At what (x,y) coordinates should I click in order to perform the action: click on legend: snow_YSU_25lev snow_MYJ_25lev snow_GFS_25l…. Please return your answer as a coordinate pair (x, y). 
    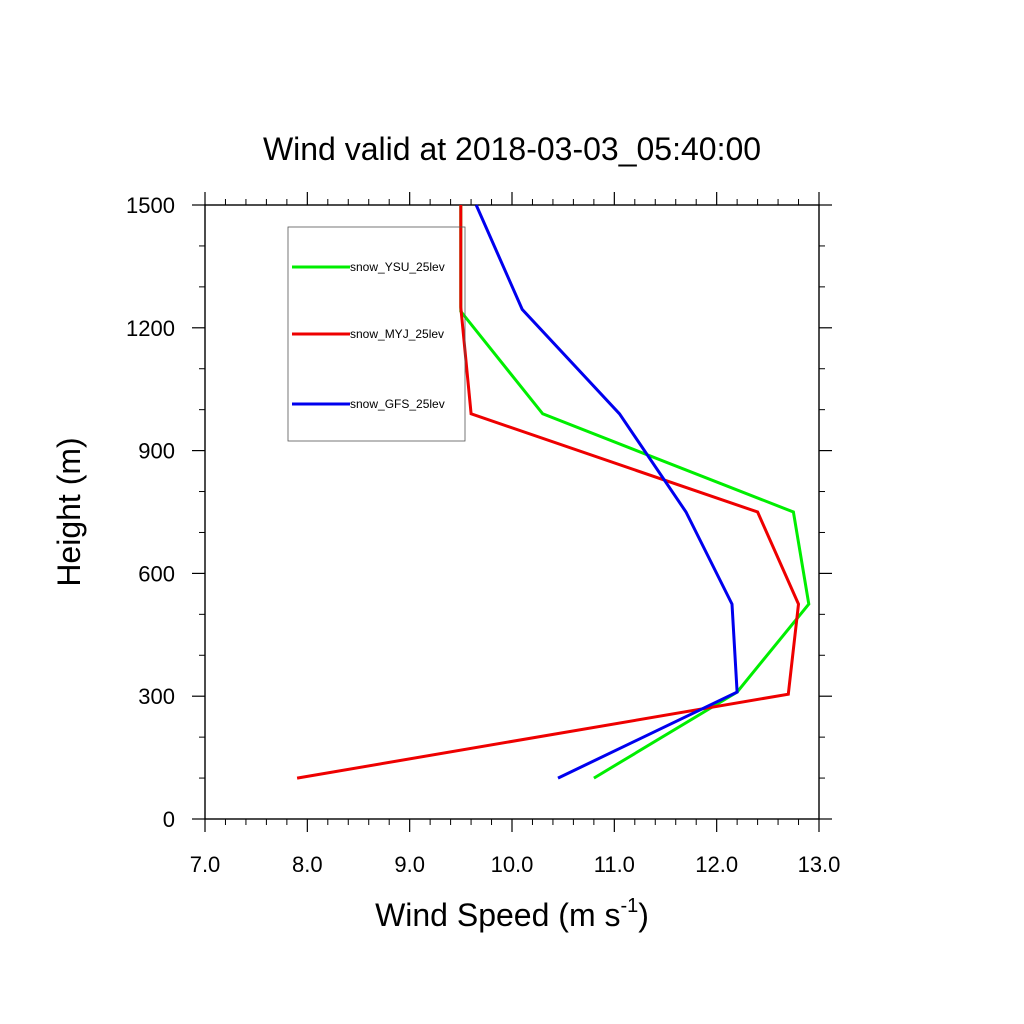
    Looking at the image, I should click on (376, 334).